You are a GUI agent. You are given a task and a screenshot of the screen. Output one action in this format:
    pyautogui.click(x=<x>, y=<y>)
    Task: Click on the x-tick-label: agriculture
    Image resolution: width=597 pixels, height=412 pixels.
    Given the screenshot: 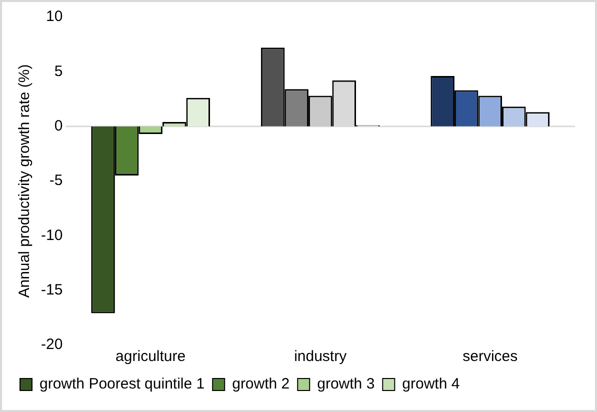 What is the action you would take?
    pyautogui.click(x=151, y=357)
    